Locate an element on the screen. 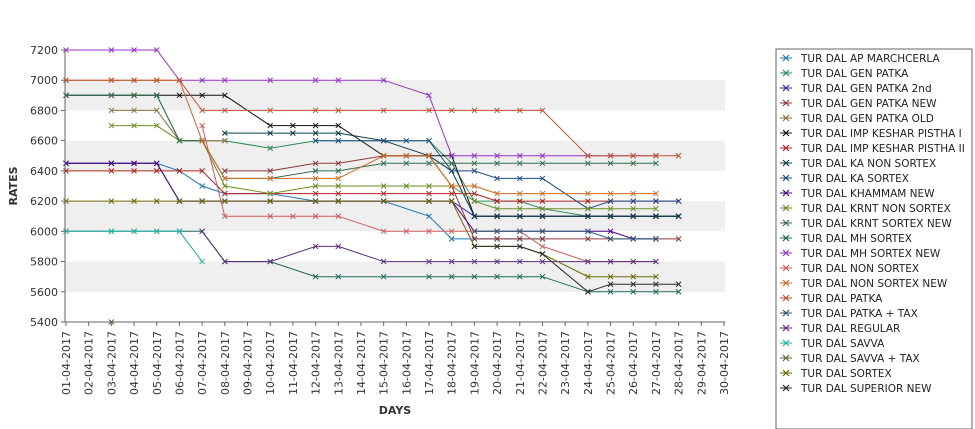 Image resolution: width=975 pixels, height=429 pixels. legend-label: TUR DAL KHAMMAM NEW is located at coordinates (867, 194).